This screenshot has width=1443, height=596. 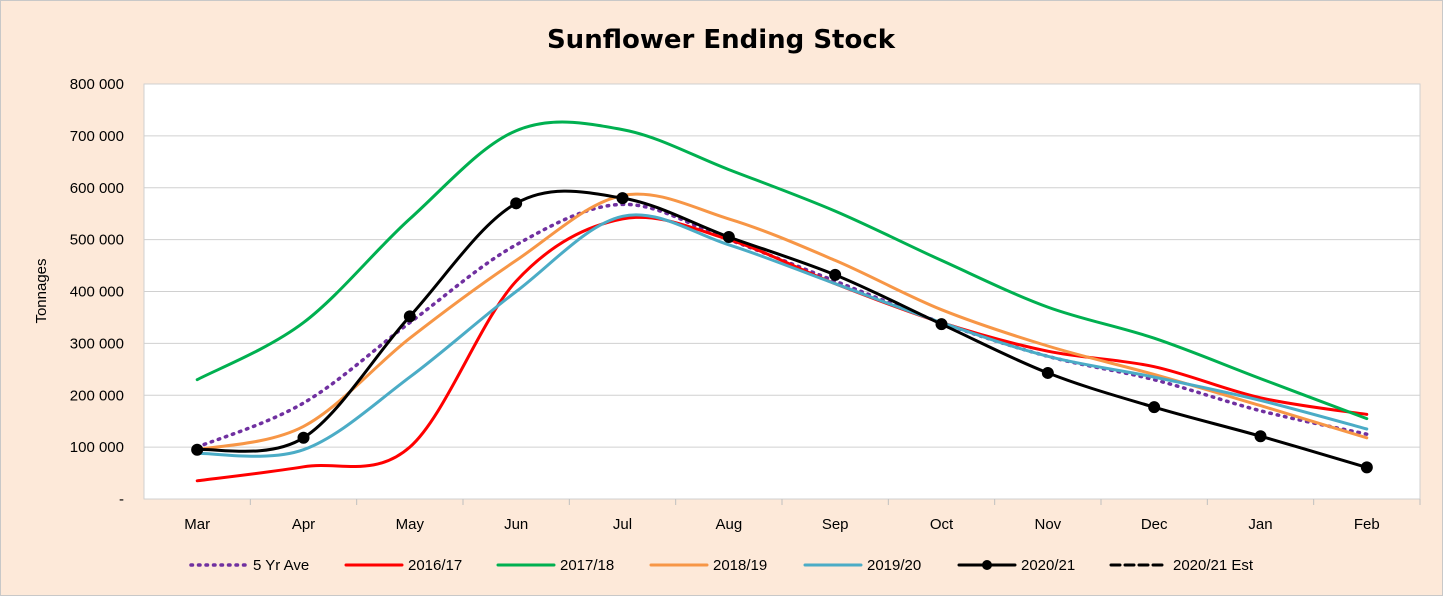 What do you see at coordinates (97, 84) in the screenshot?
I see `y-tick-label: 800 000` at bounding box center [97, 84].